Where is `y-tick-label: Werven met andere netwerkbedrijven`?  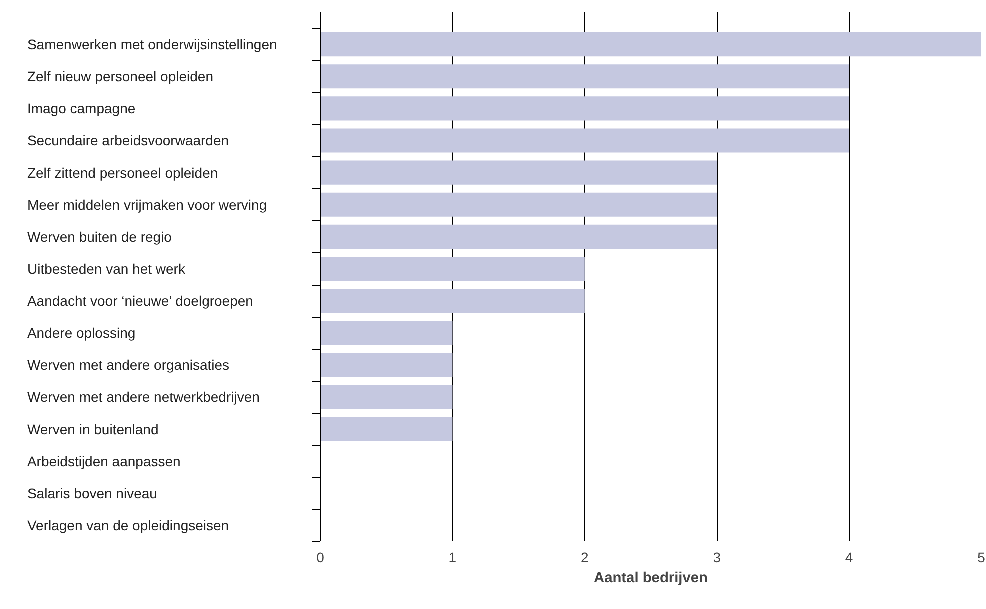
y-tick-label: Werven met andere netwerkbedrijven is located at coordinates (143, 397).